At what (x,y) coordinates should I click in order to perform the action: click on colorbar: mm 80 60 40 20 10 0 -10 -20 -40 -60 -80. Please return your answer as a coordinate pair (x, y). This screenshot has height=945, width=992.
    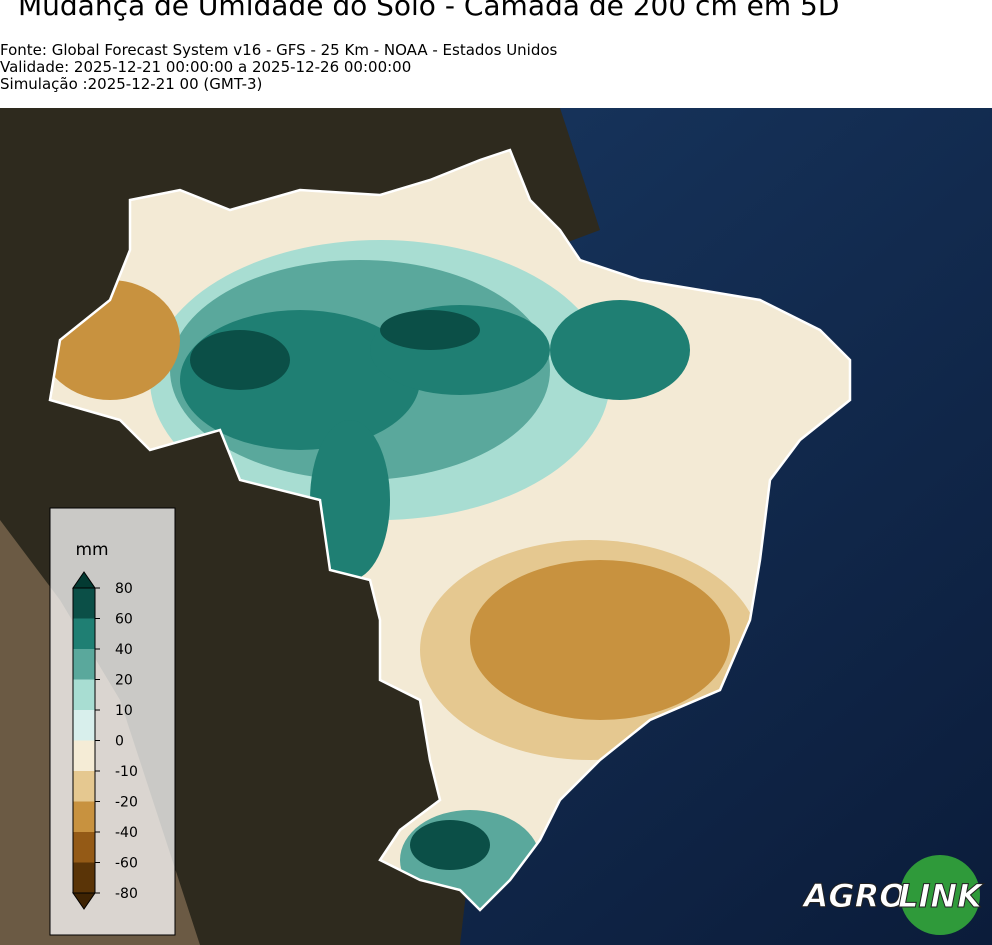
    Looking at the image, I should click on (112, 721).